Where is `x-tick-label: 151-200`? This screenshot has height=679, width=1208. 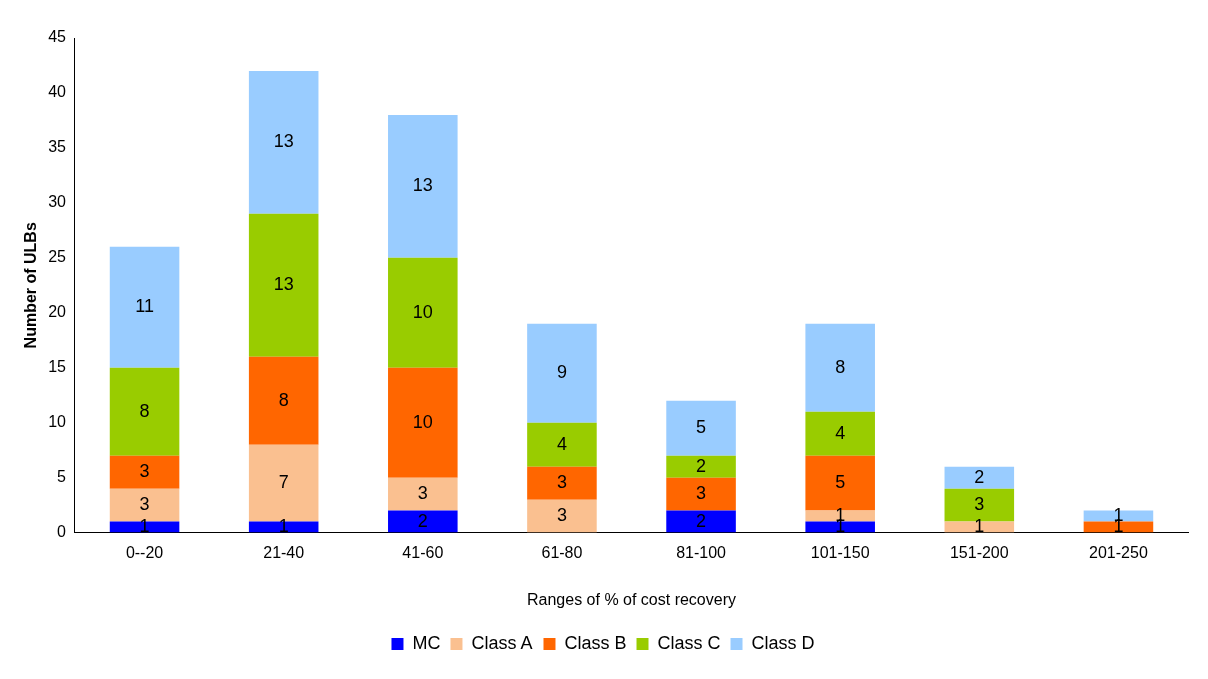
x-tick-label: 151-200 is located at coordinates (979, 552).